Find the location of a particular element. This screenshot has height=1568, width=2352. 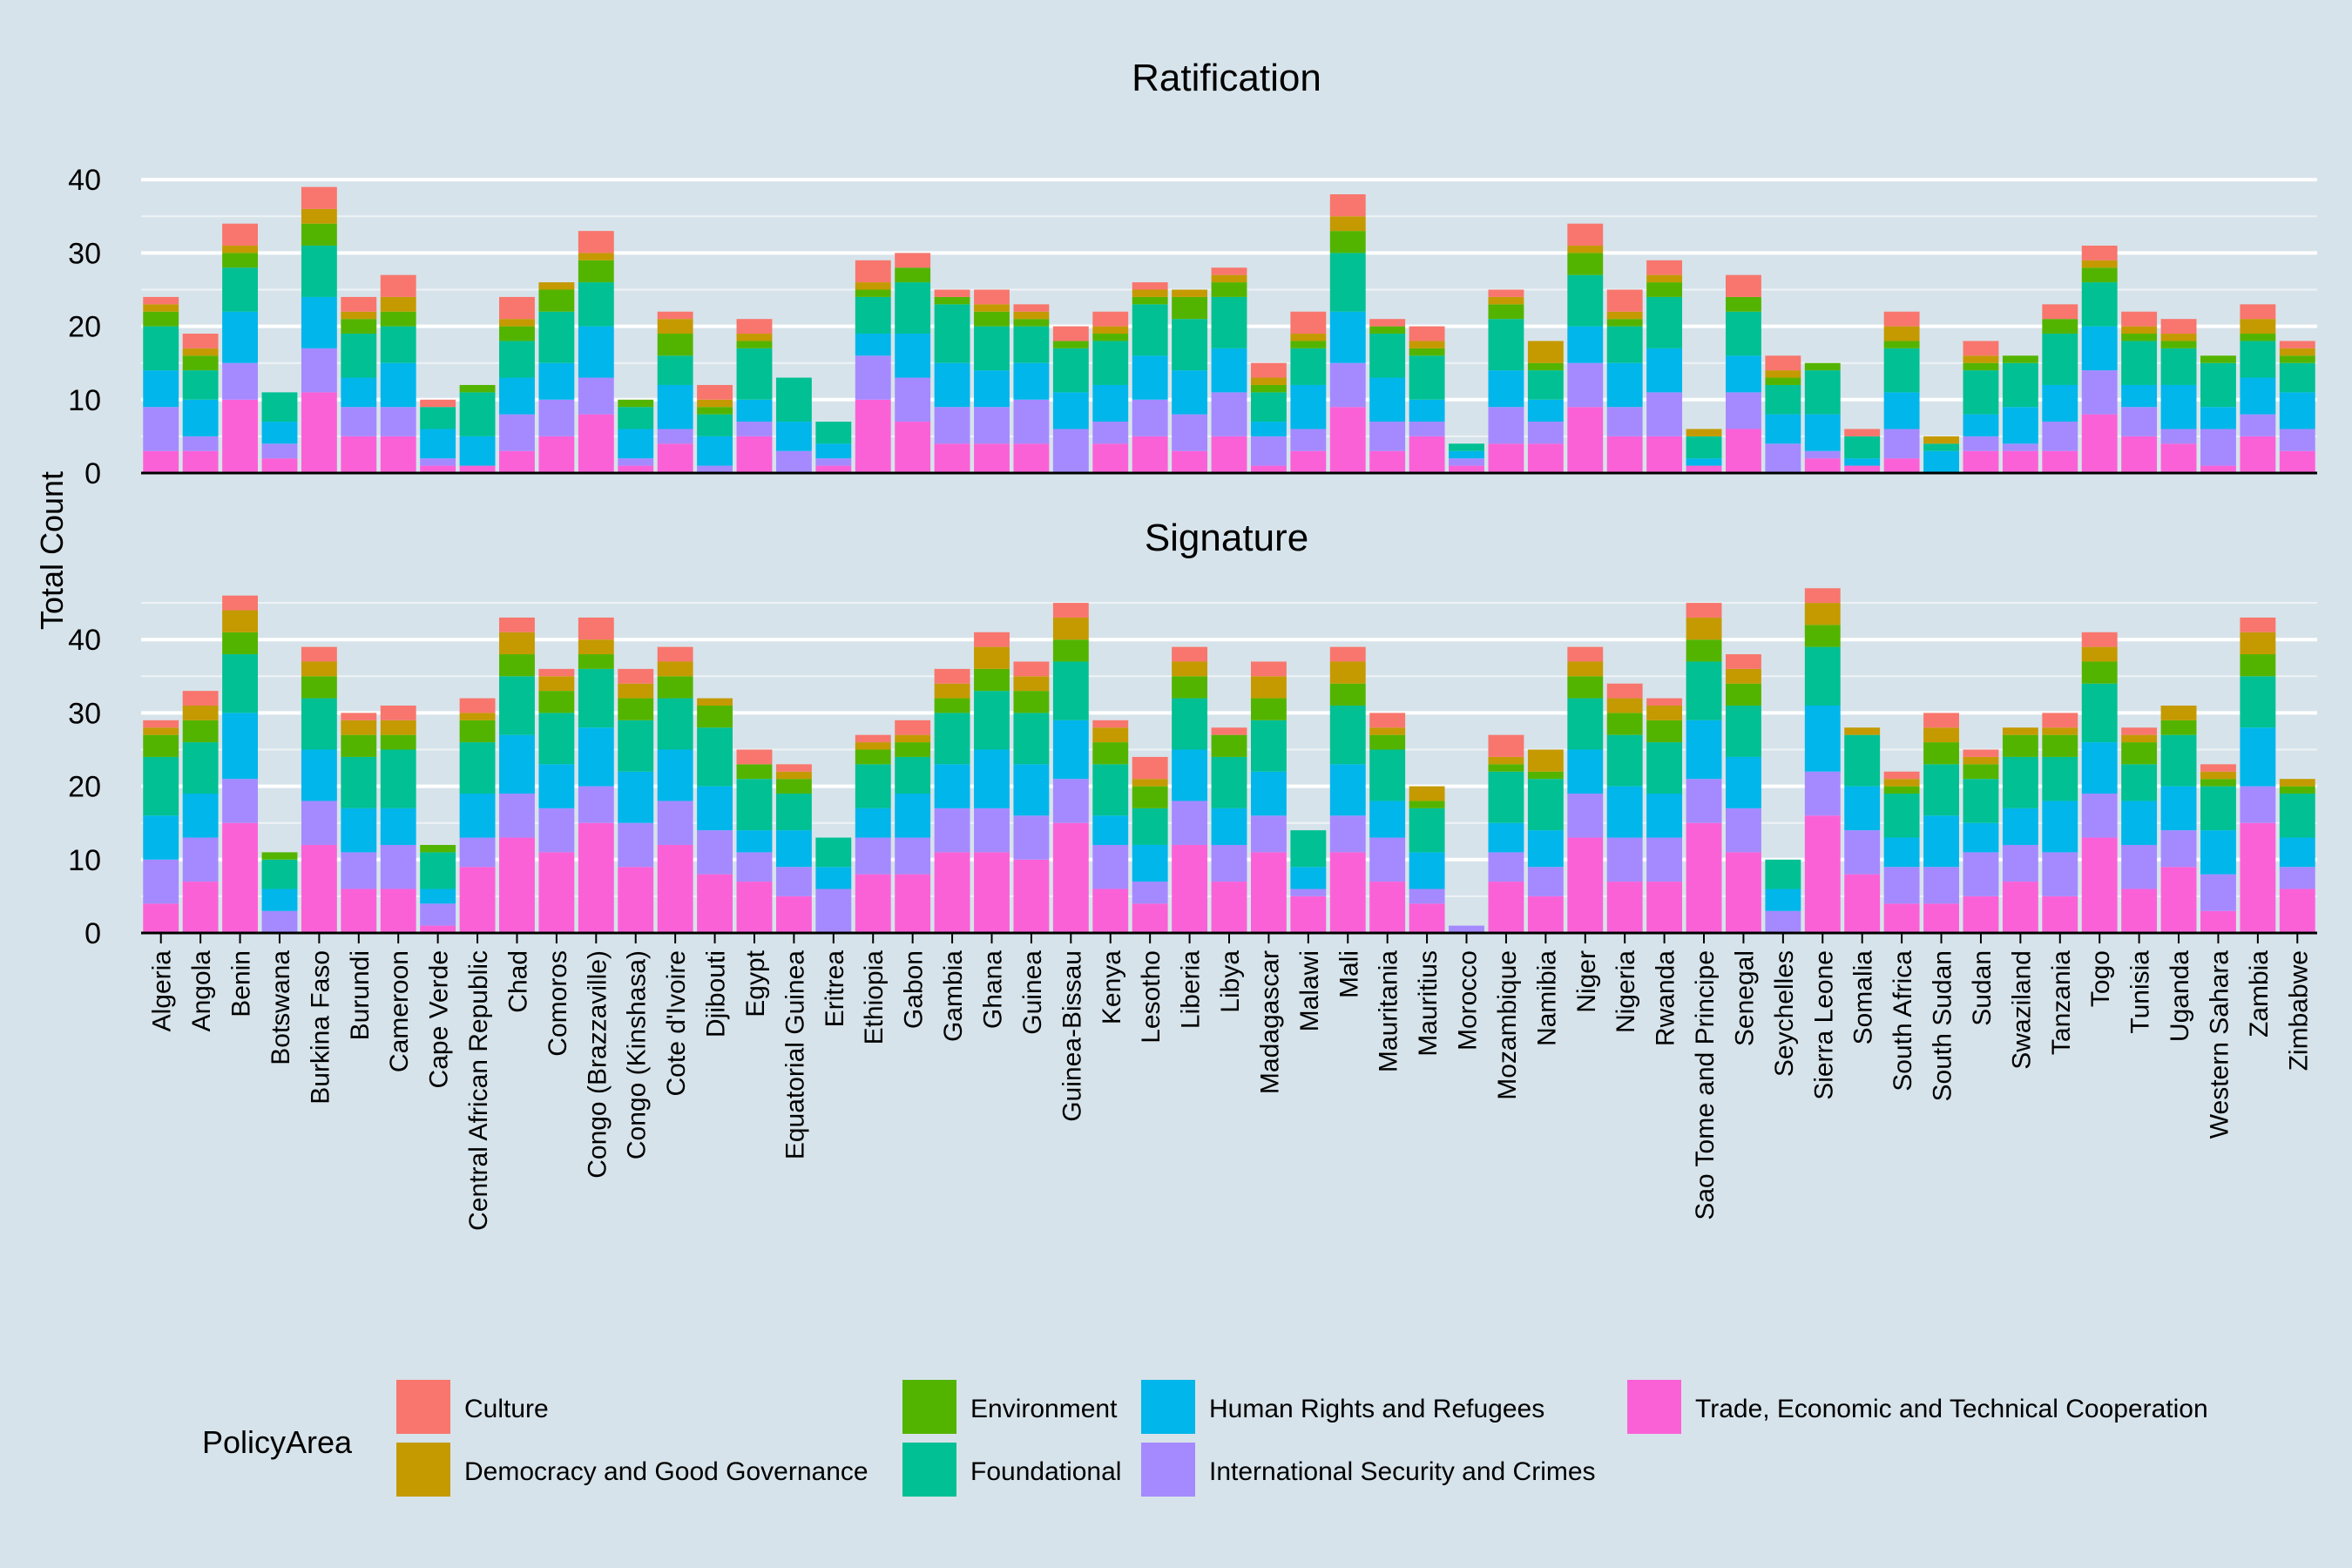

x-tick-label-guinea: Guinea is located at coordinates (1032, 993).